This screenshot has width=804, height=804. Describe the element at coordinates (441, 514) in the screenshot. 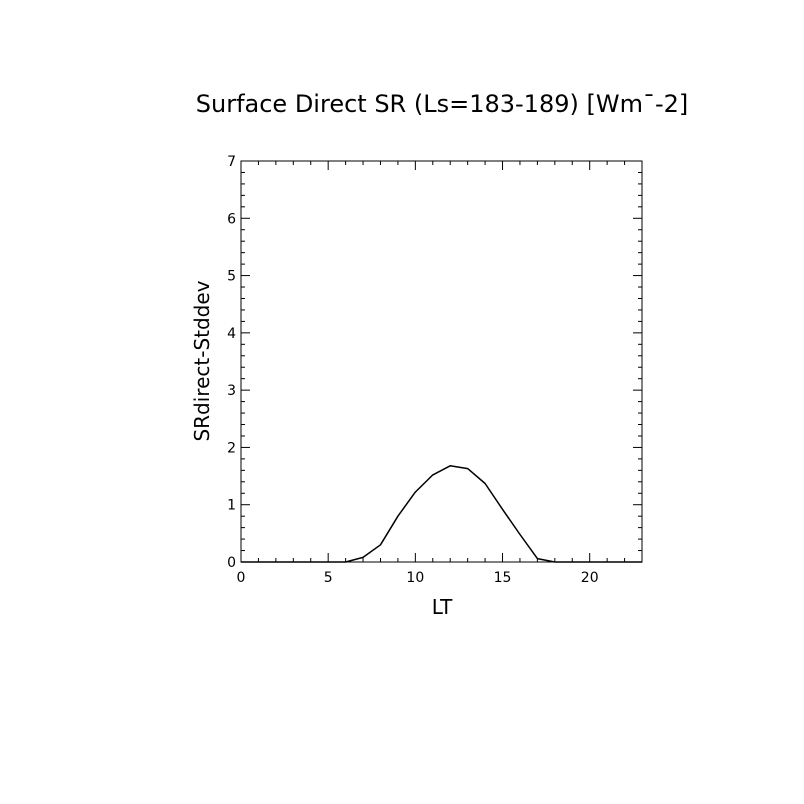

I see `series-line` at that location.